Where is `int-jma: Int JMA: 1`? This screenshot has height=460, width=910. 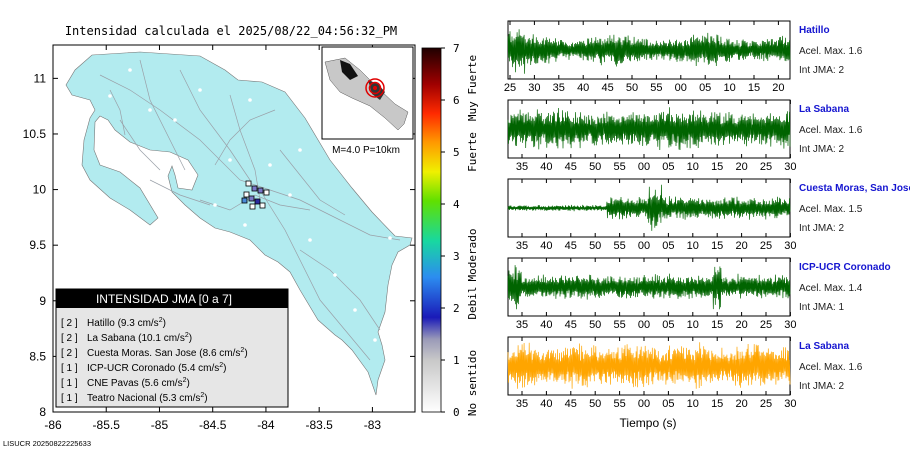
int-jma: Int JMA: 1 is located at coordinates (821, 307).